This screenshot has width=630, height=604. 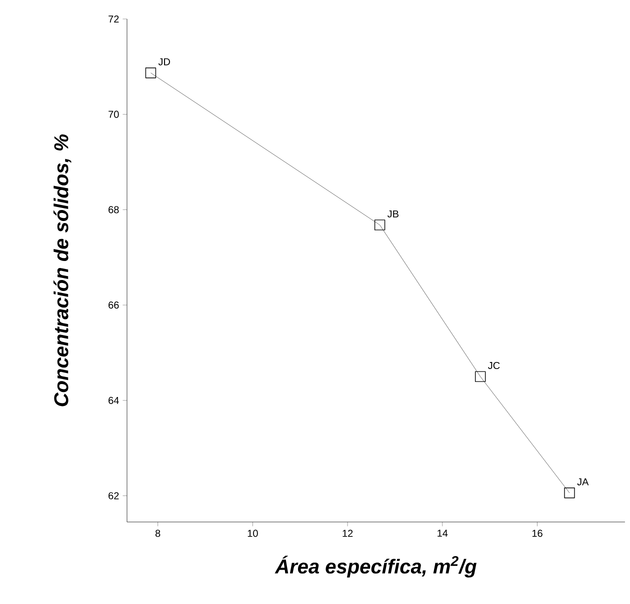 What do you see at coordinates (347, 533) in the screenshot?
I see `x-tick-label: 12` at bounding box center [347, 533].